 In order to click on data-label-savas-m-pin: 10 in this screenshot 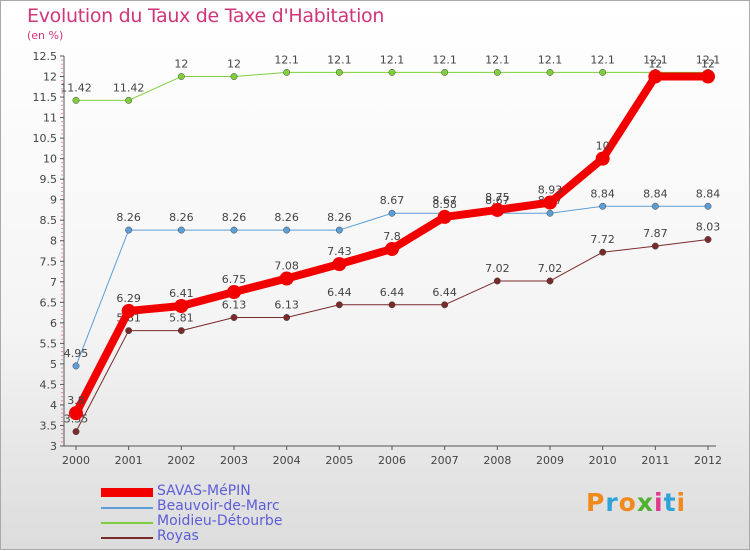, I will do `click(603, 146)`.